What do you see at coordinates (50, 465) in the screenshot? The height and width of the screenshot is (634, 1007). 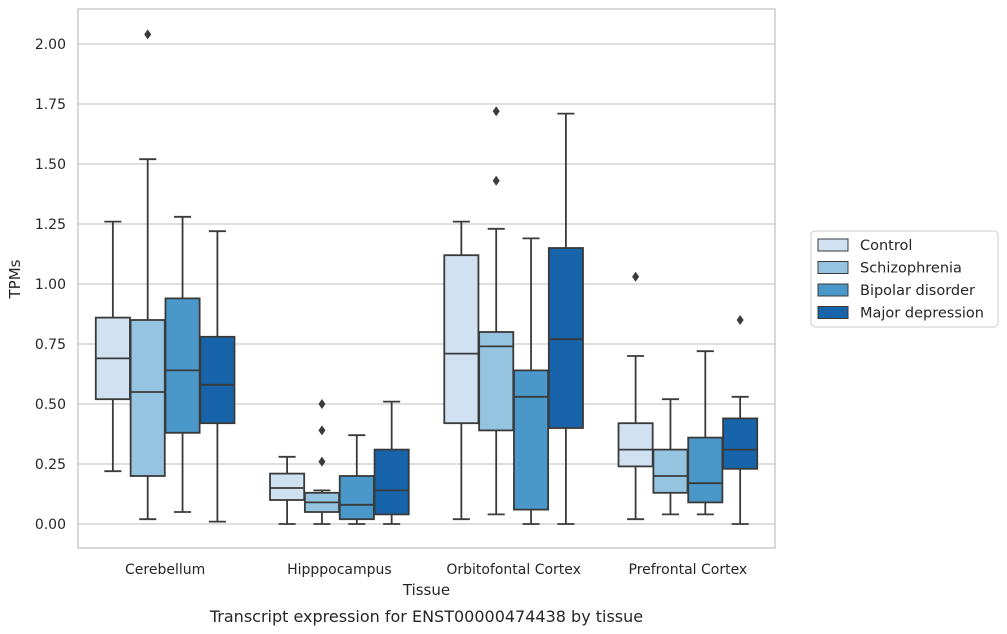 I see `y-tick-label: 0.25` at bounding box center [50, 465].